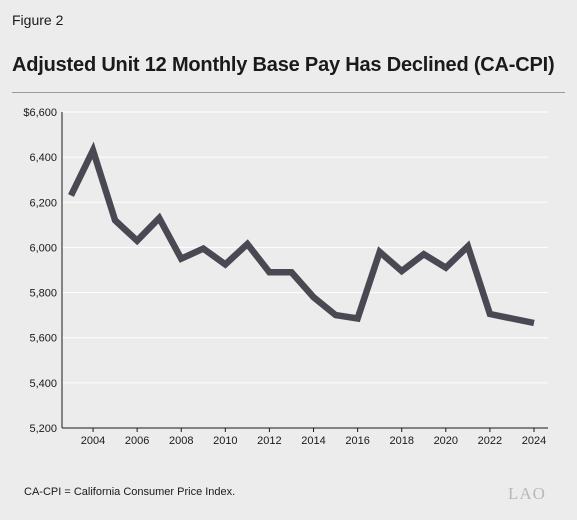  What do you see at coordinates (40, 113) in the screenshot?
I see `y-tick-label: $6,600` at bounding box center [40, 113].